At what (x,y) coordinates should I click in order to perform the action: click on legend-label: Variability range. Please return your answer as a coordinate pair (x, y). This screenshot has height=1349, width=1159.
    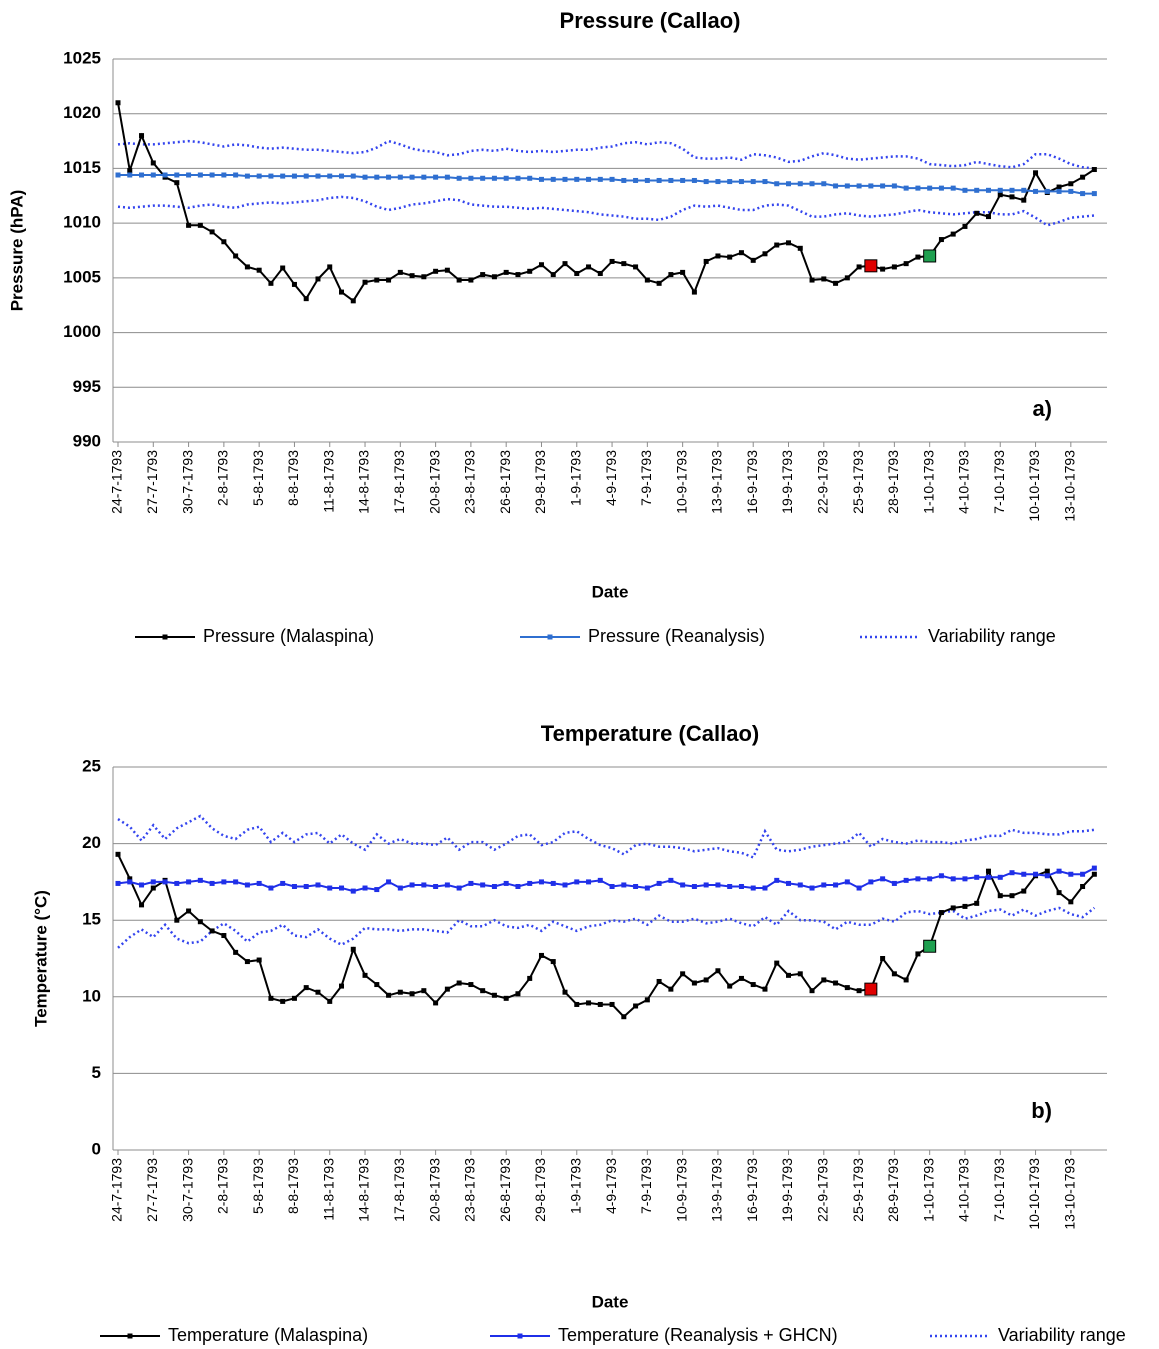
    Looking at the image, I should click on (992, 636).